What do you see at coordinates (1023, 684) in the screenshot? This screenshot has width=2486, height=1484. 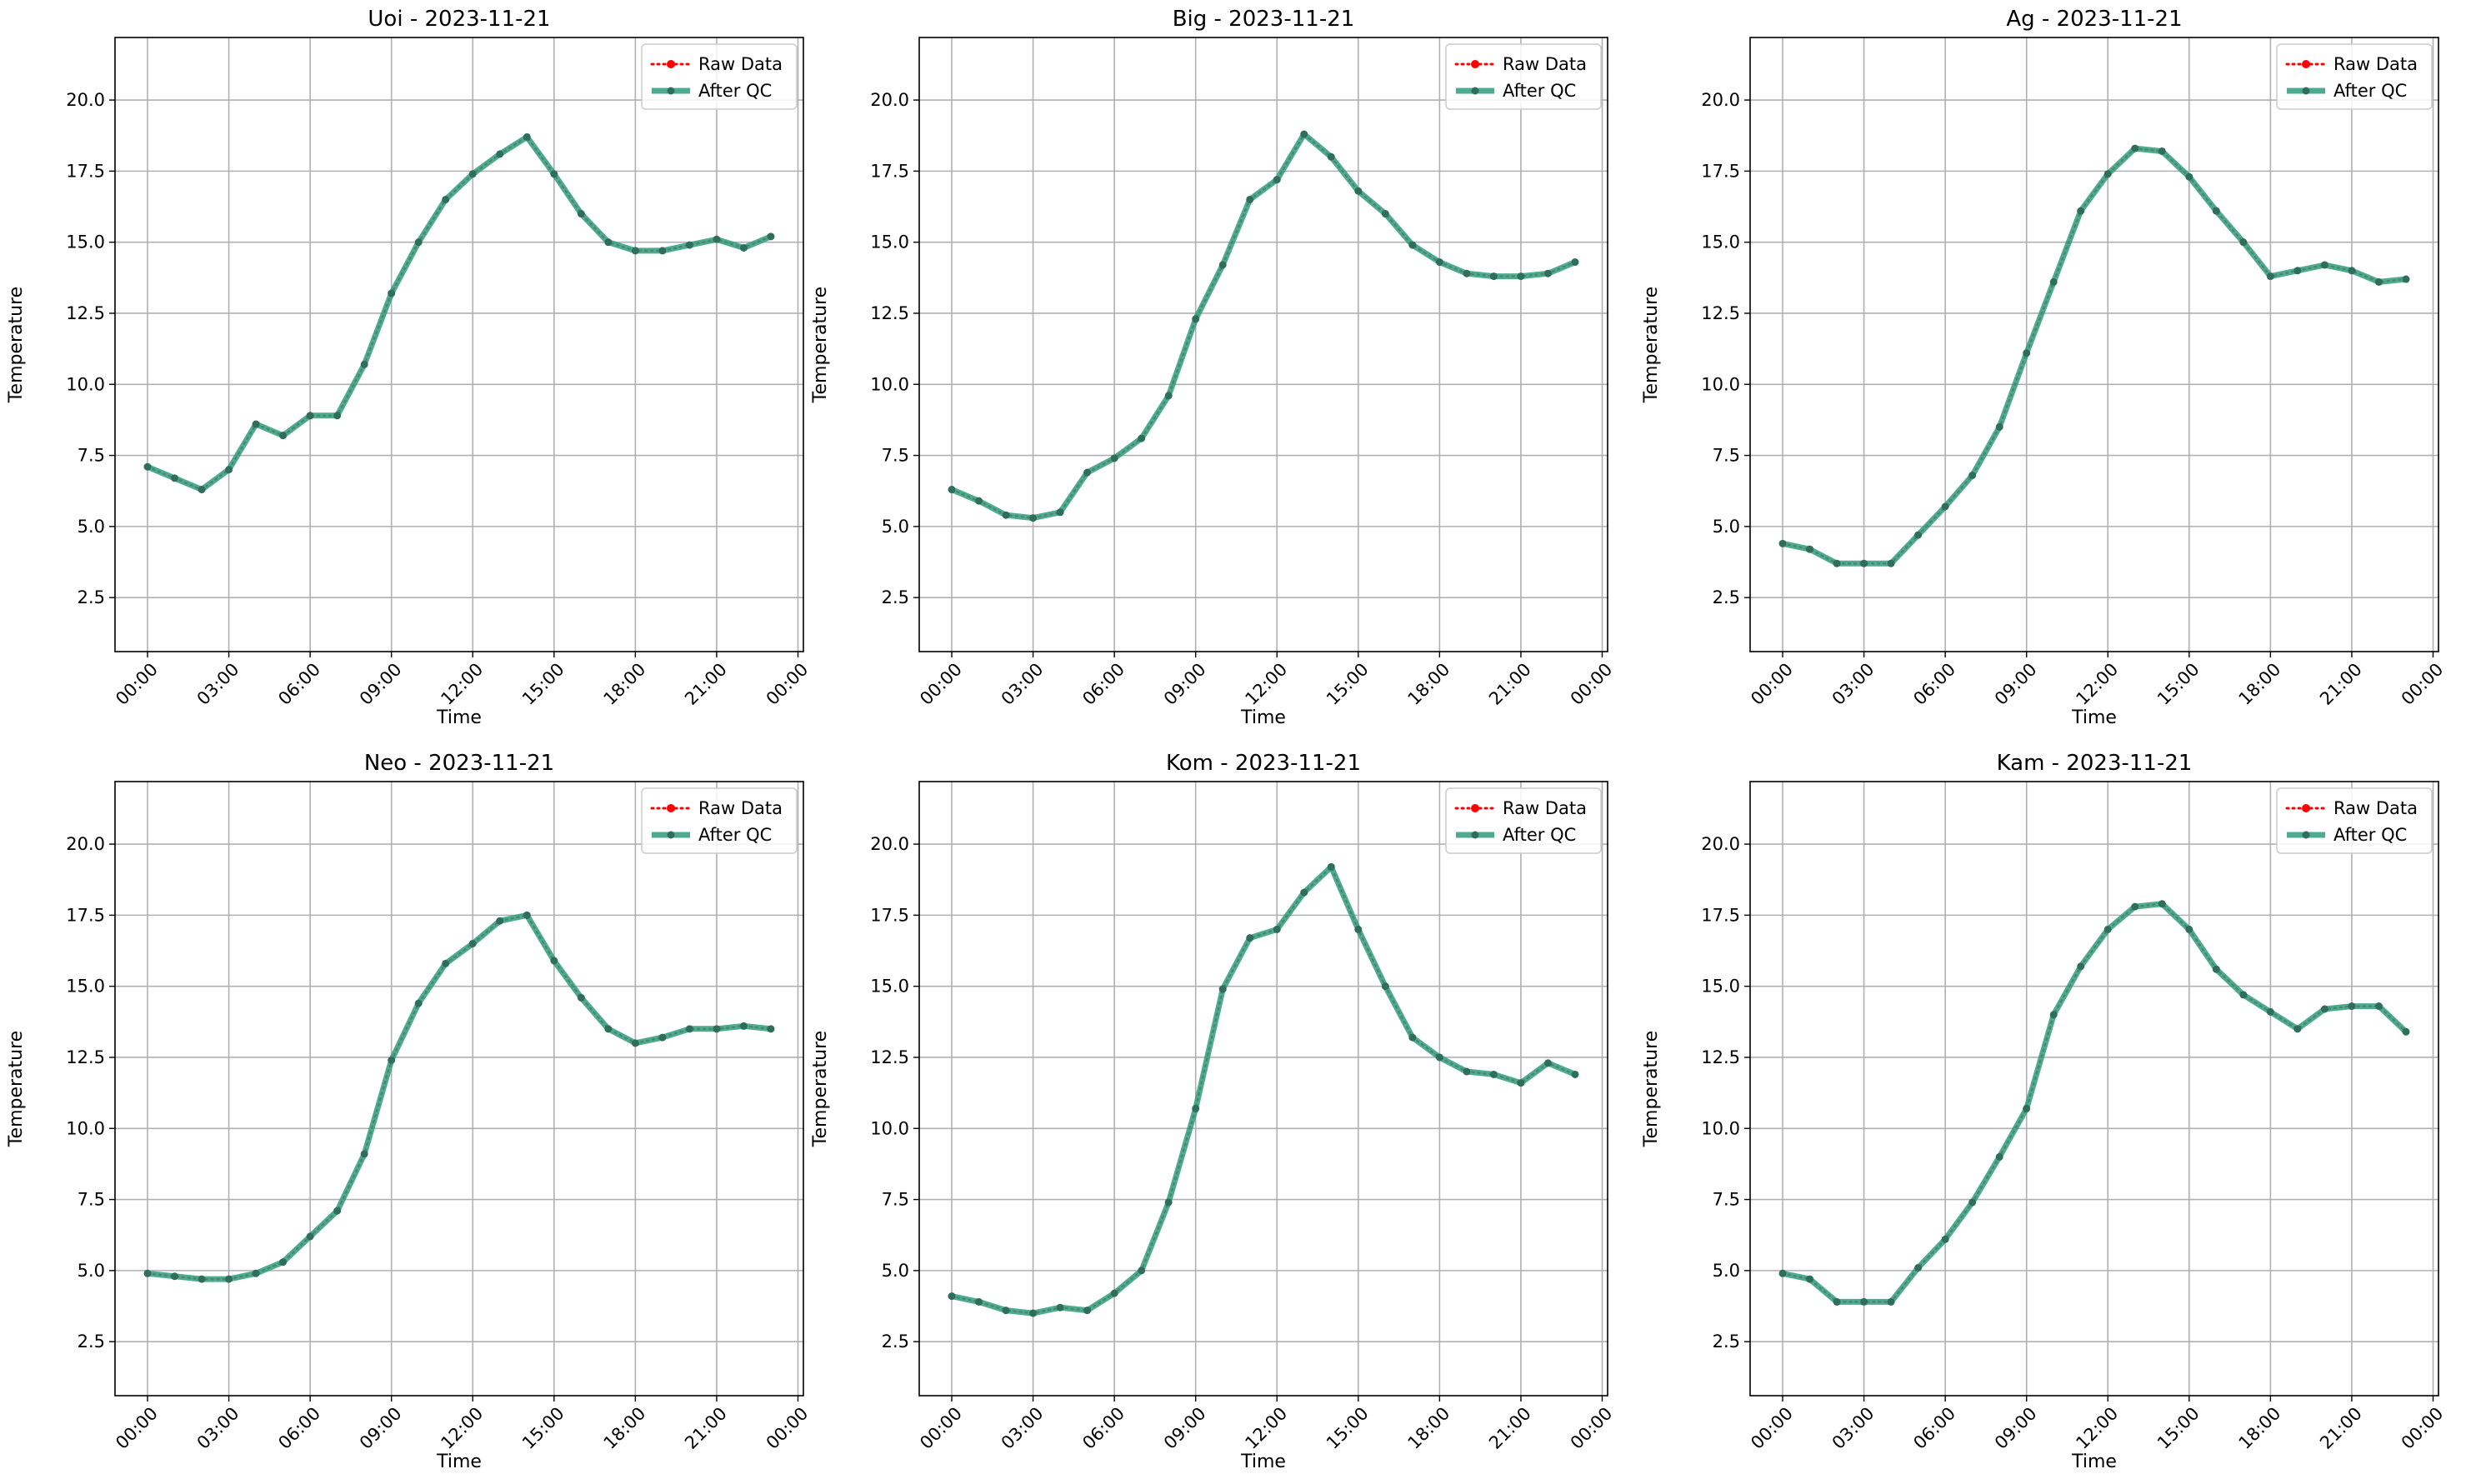 I see `x-tick-label: 03:00` at bounding box center [1023, 684].